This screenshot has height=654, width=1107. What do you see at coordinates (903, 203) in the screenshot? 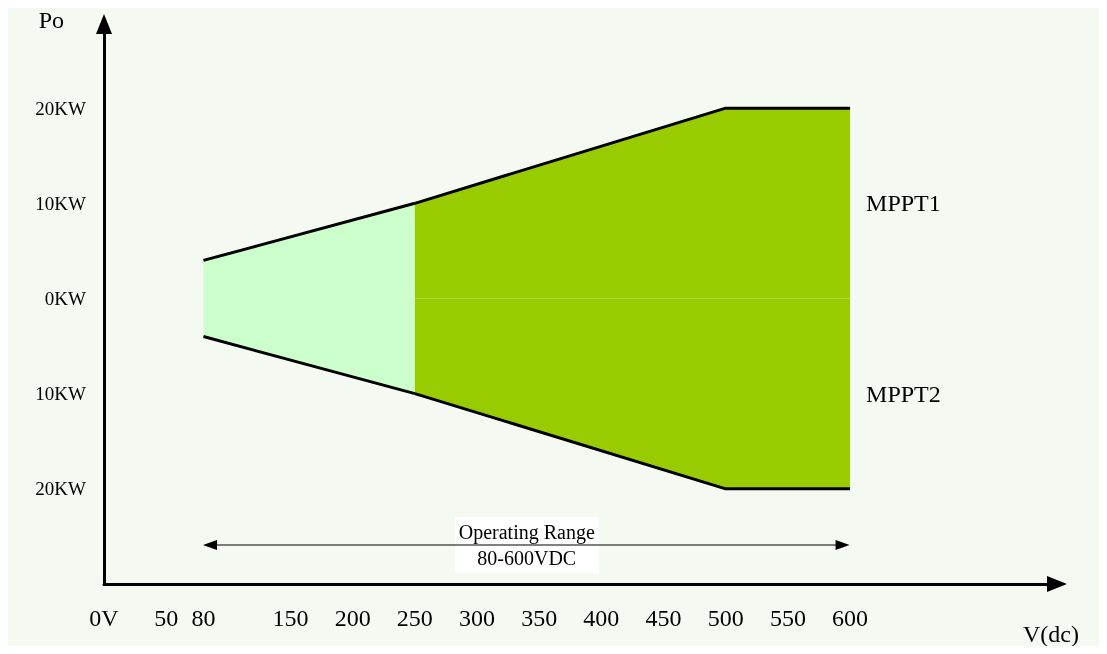
I see `series-label: MPPT1` at bounding box center [903, 203].